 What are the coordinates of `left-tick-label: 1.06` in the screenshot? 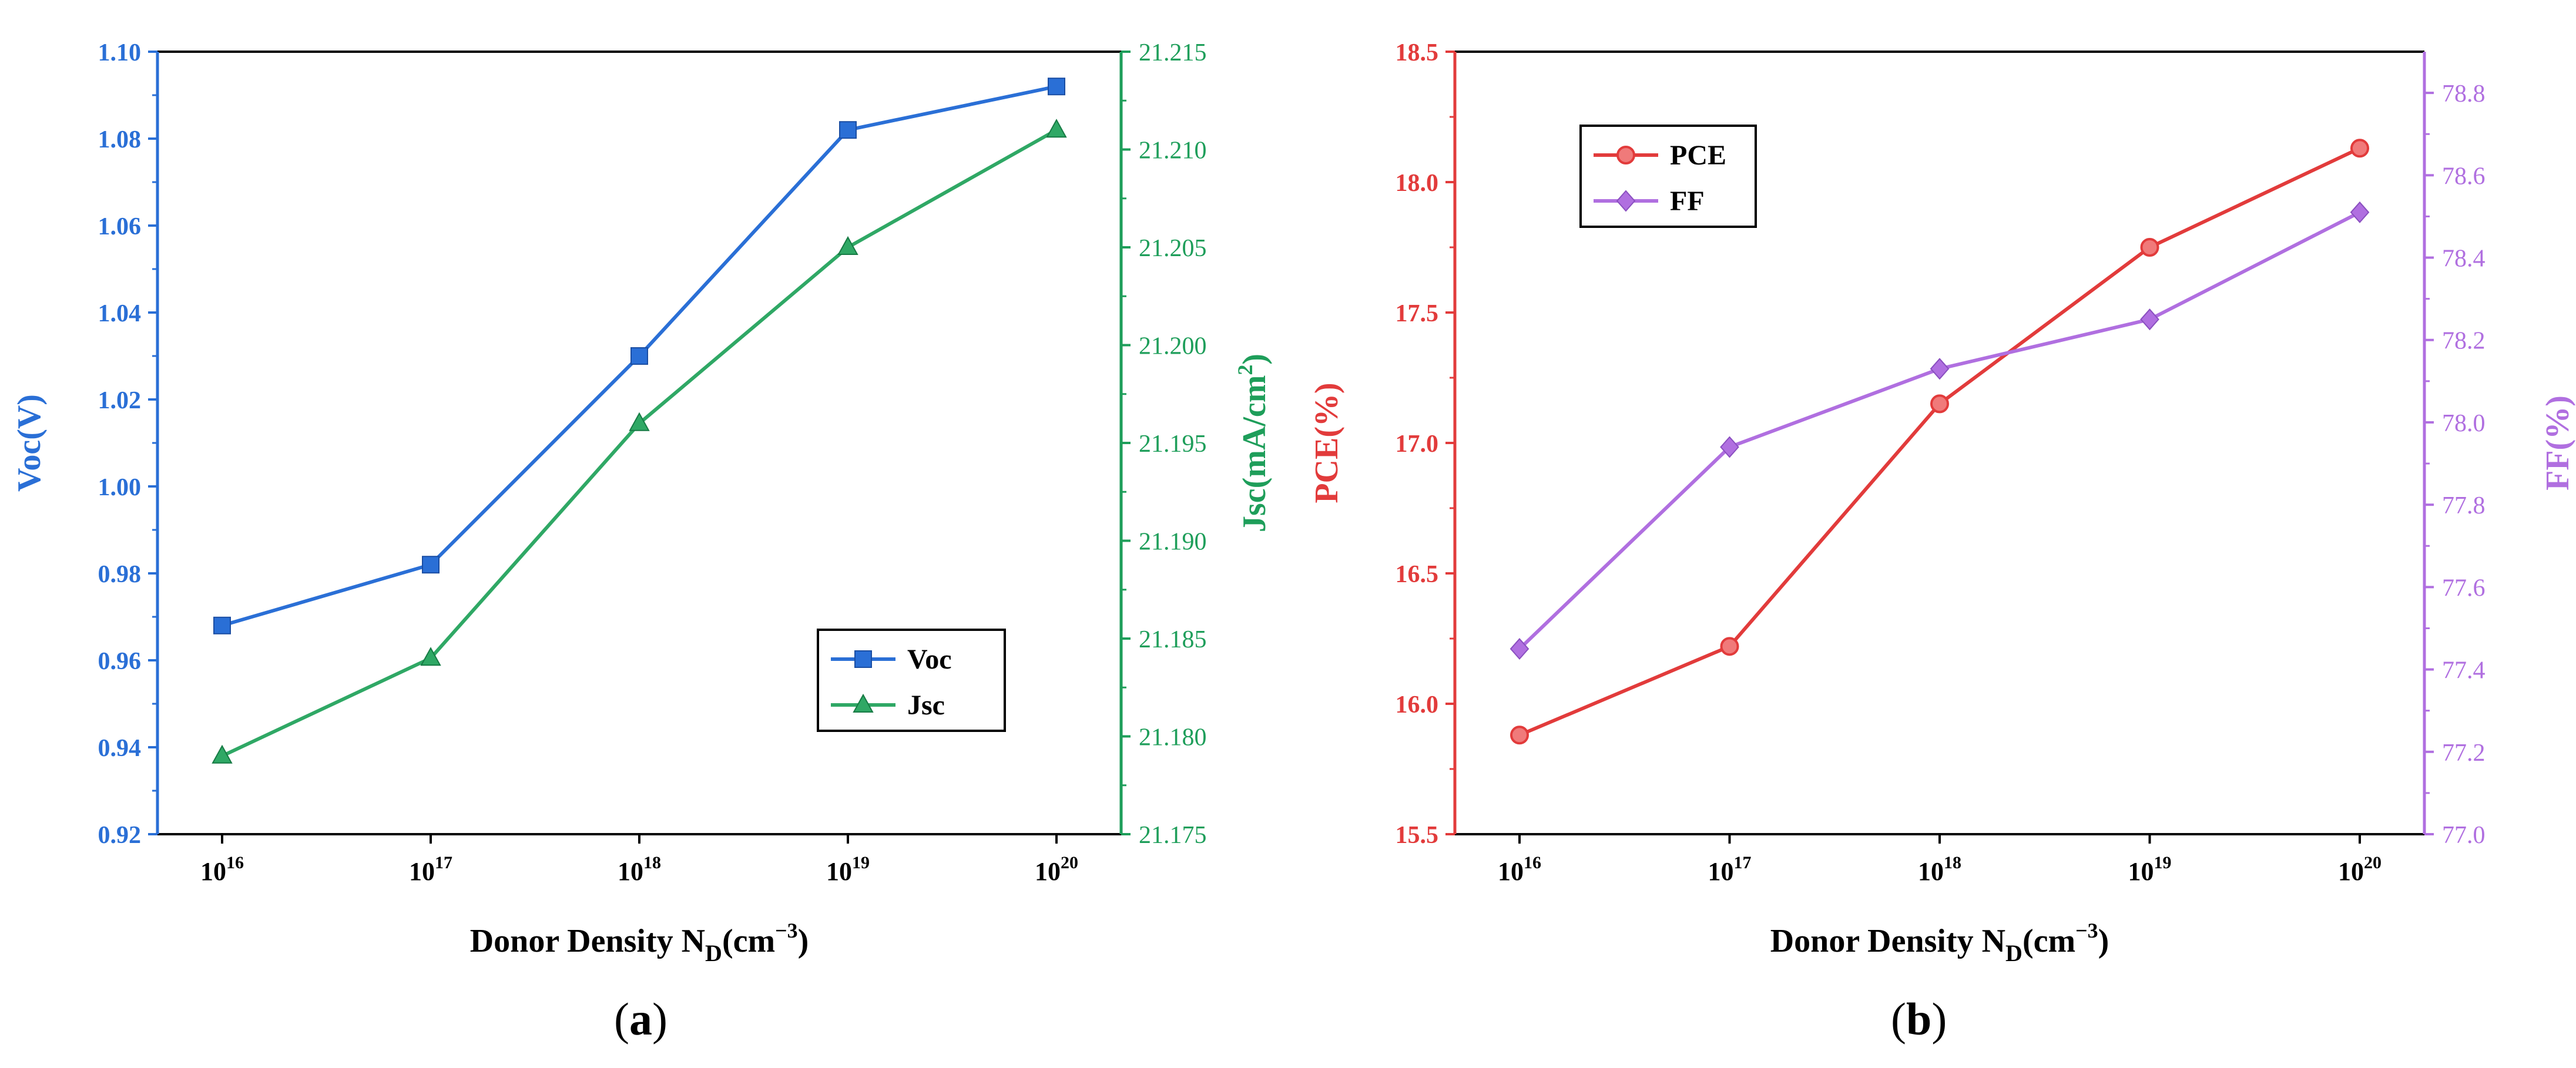 It's located at (120, 226).